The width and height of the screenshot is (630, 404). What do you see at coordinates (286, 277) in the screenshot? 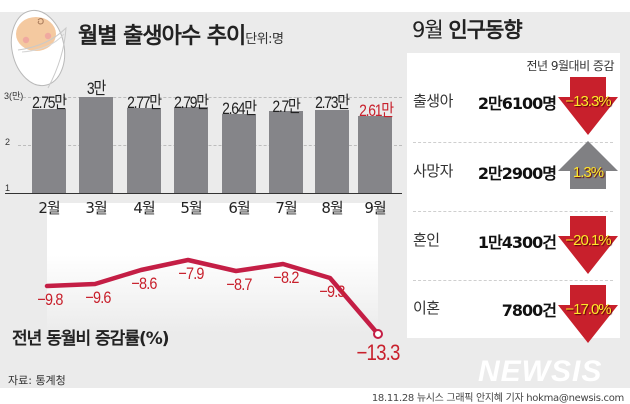
I see `line-value-label: −8.2` at bounding box center [286, 277].